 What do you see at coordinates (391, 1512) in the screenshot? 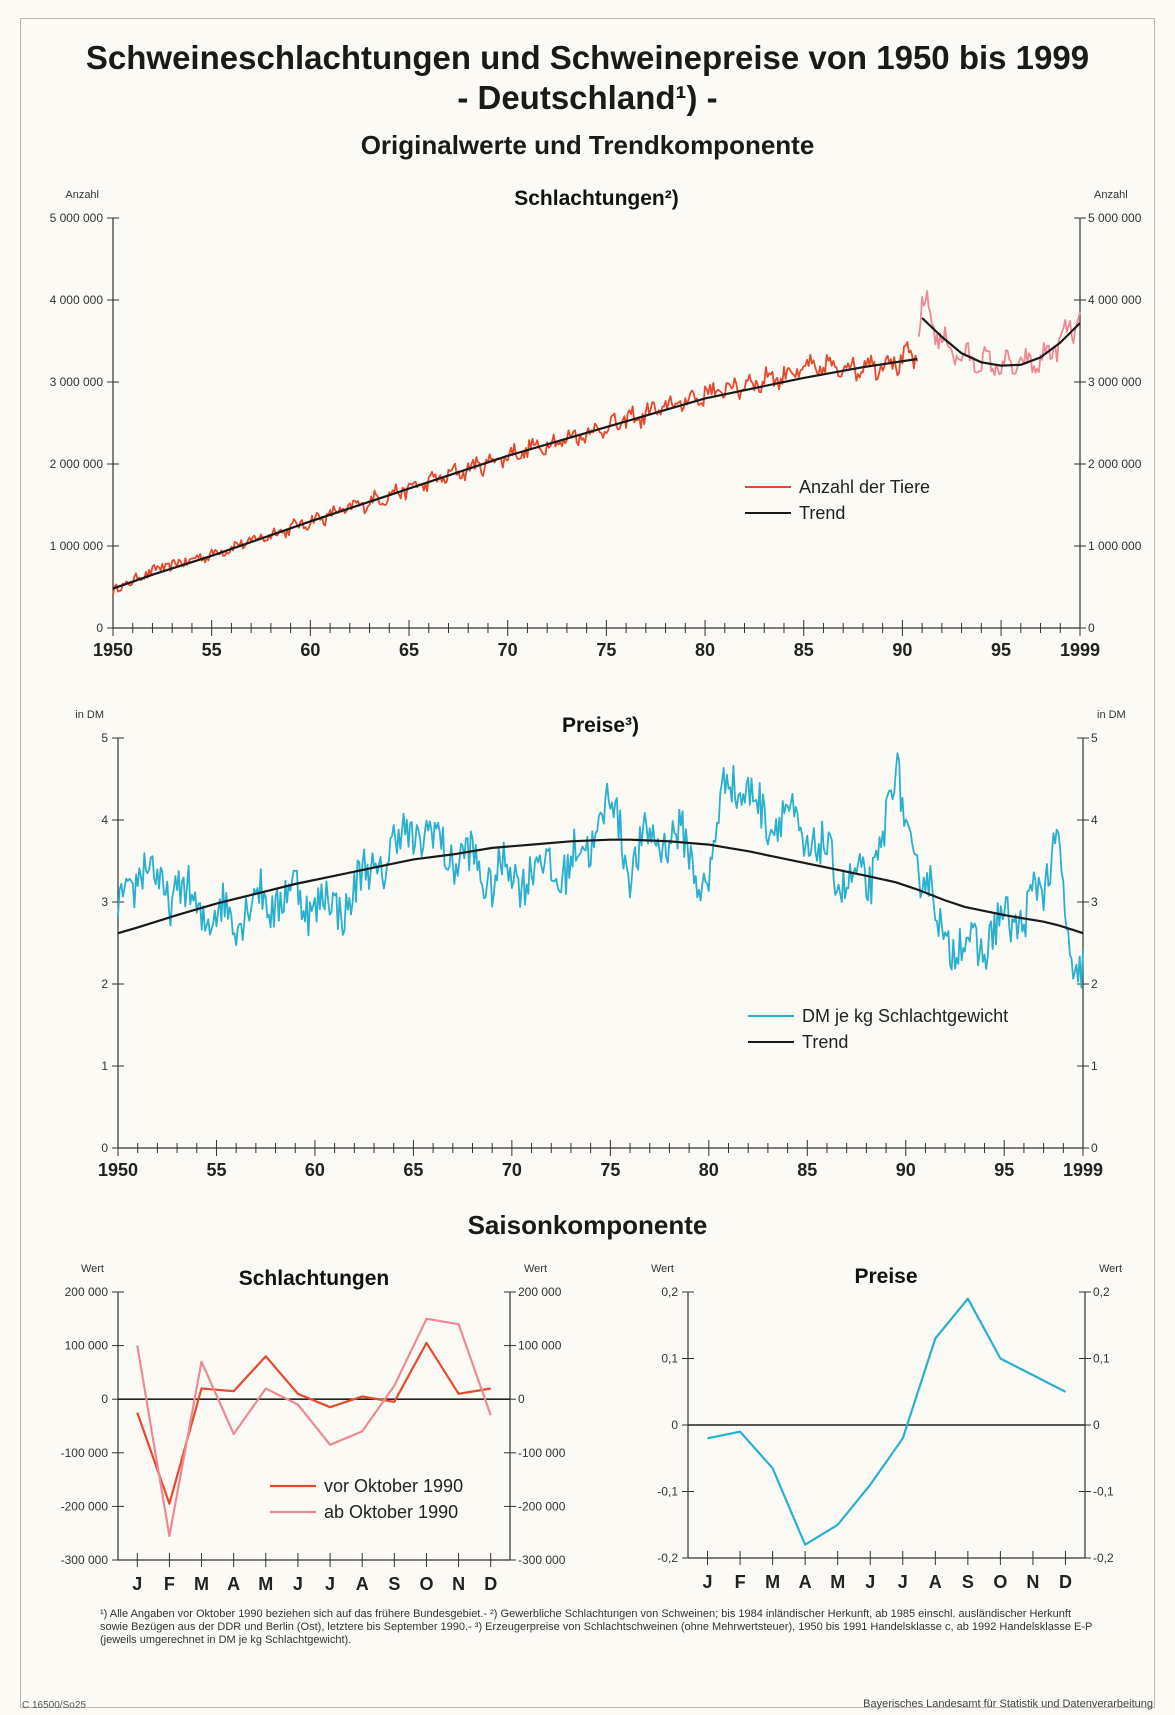
I see `season-slaughter-legend-label-2: ab Oktober 1990` at bounding box center [391, 1512].